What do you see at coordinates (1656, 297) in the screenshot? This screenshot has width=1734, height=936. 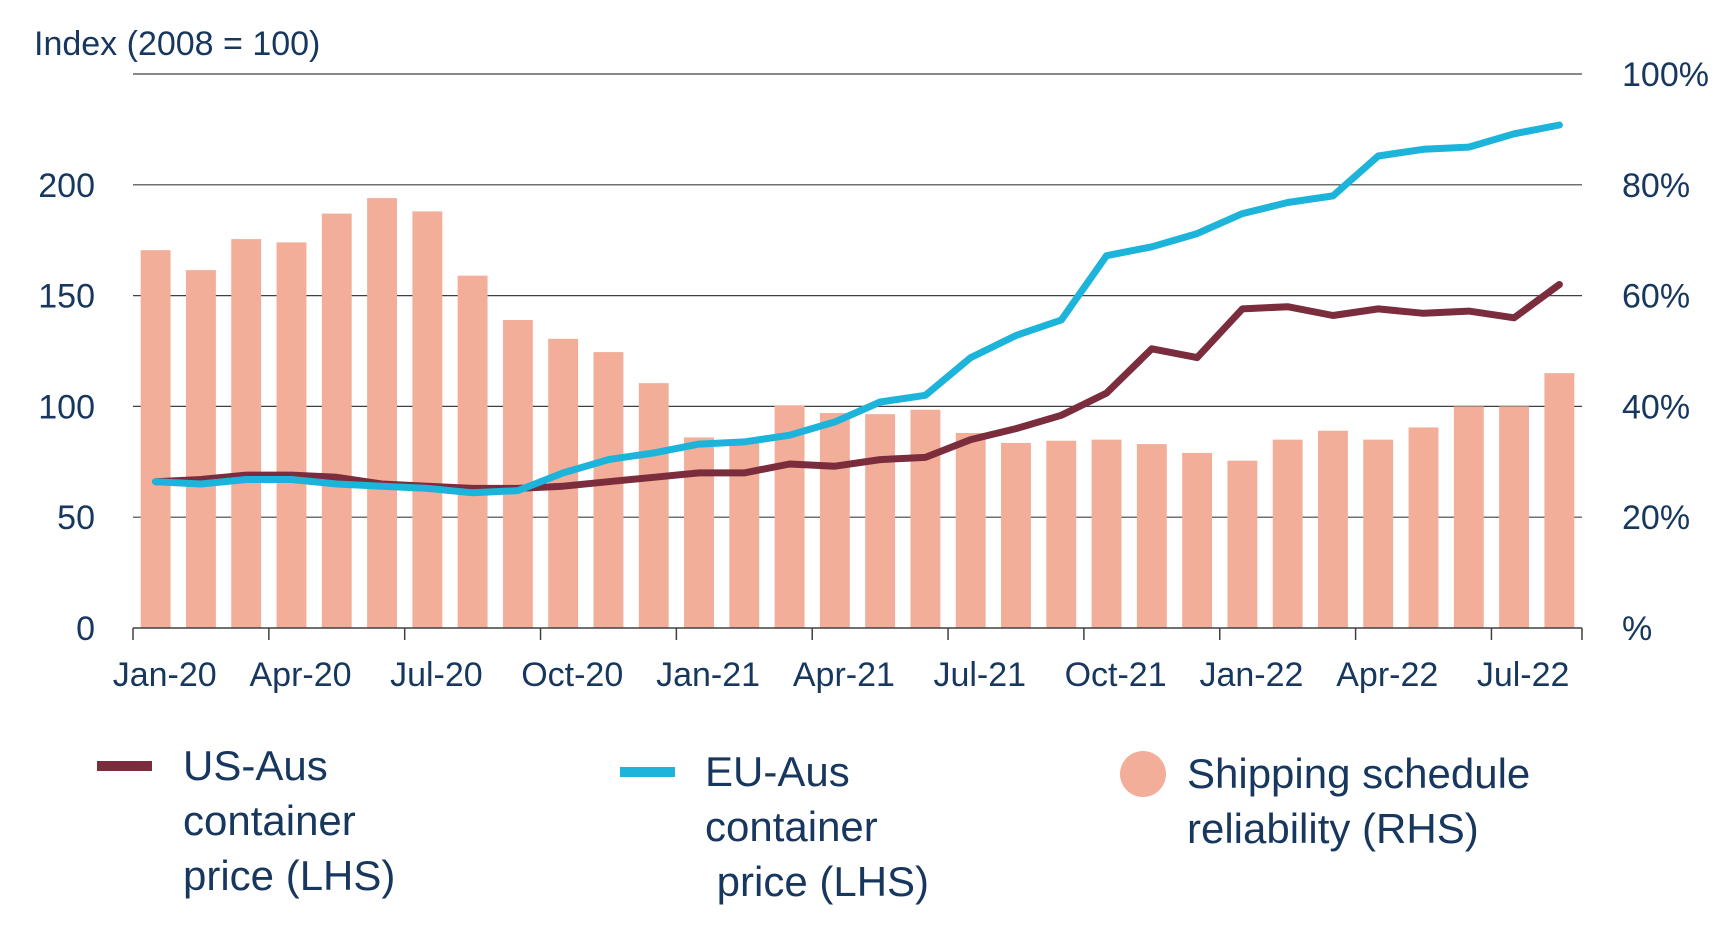 I see `right-tick-label: 60%` at bounding box center [1656, 297].